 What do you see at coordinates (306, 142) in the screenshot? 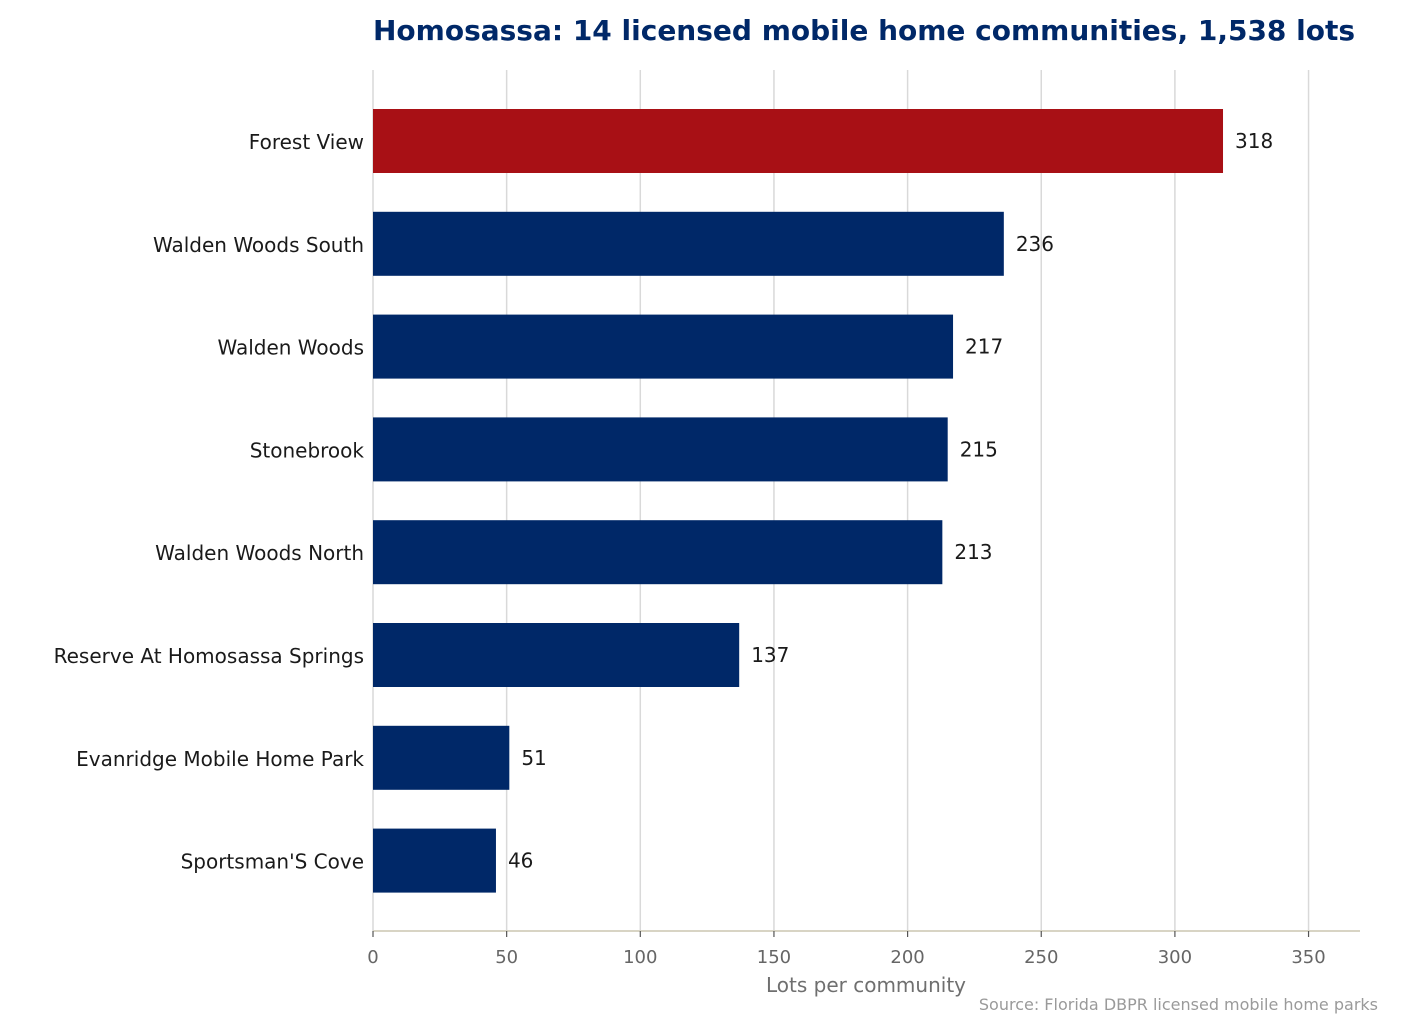
I see `category-label: Forest View` at bounding box center [306, 142].